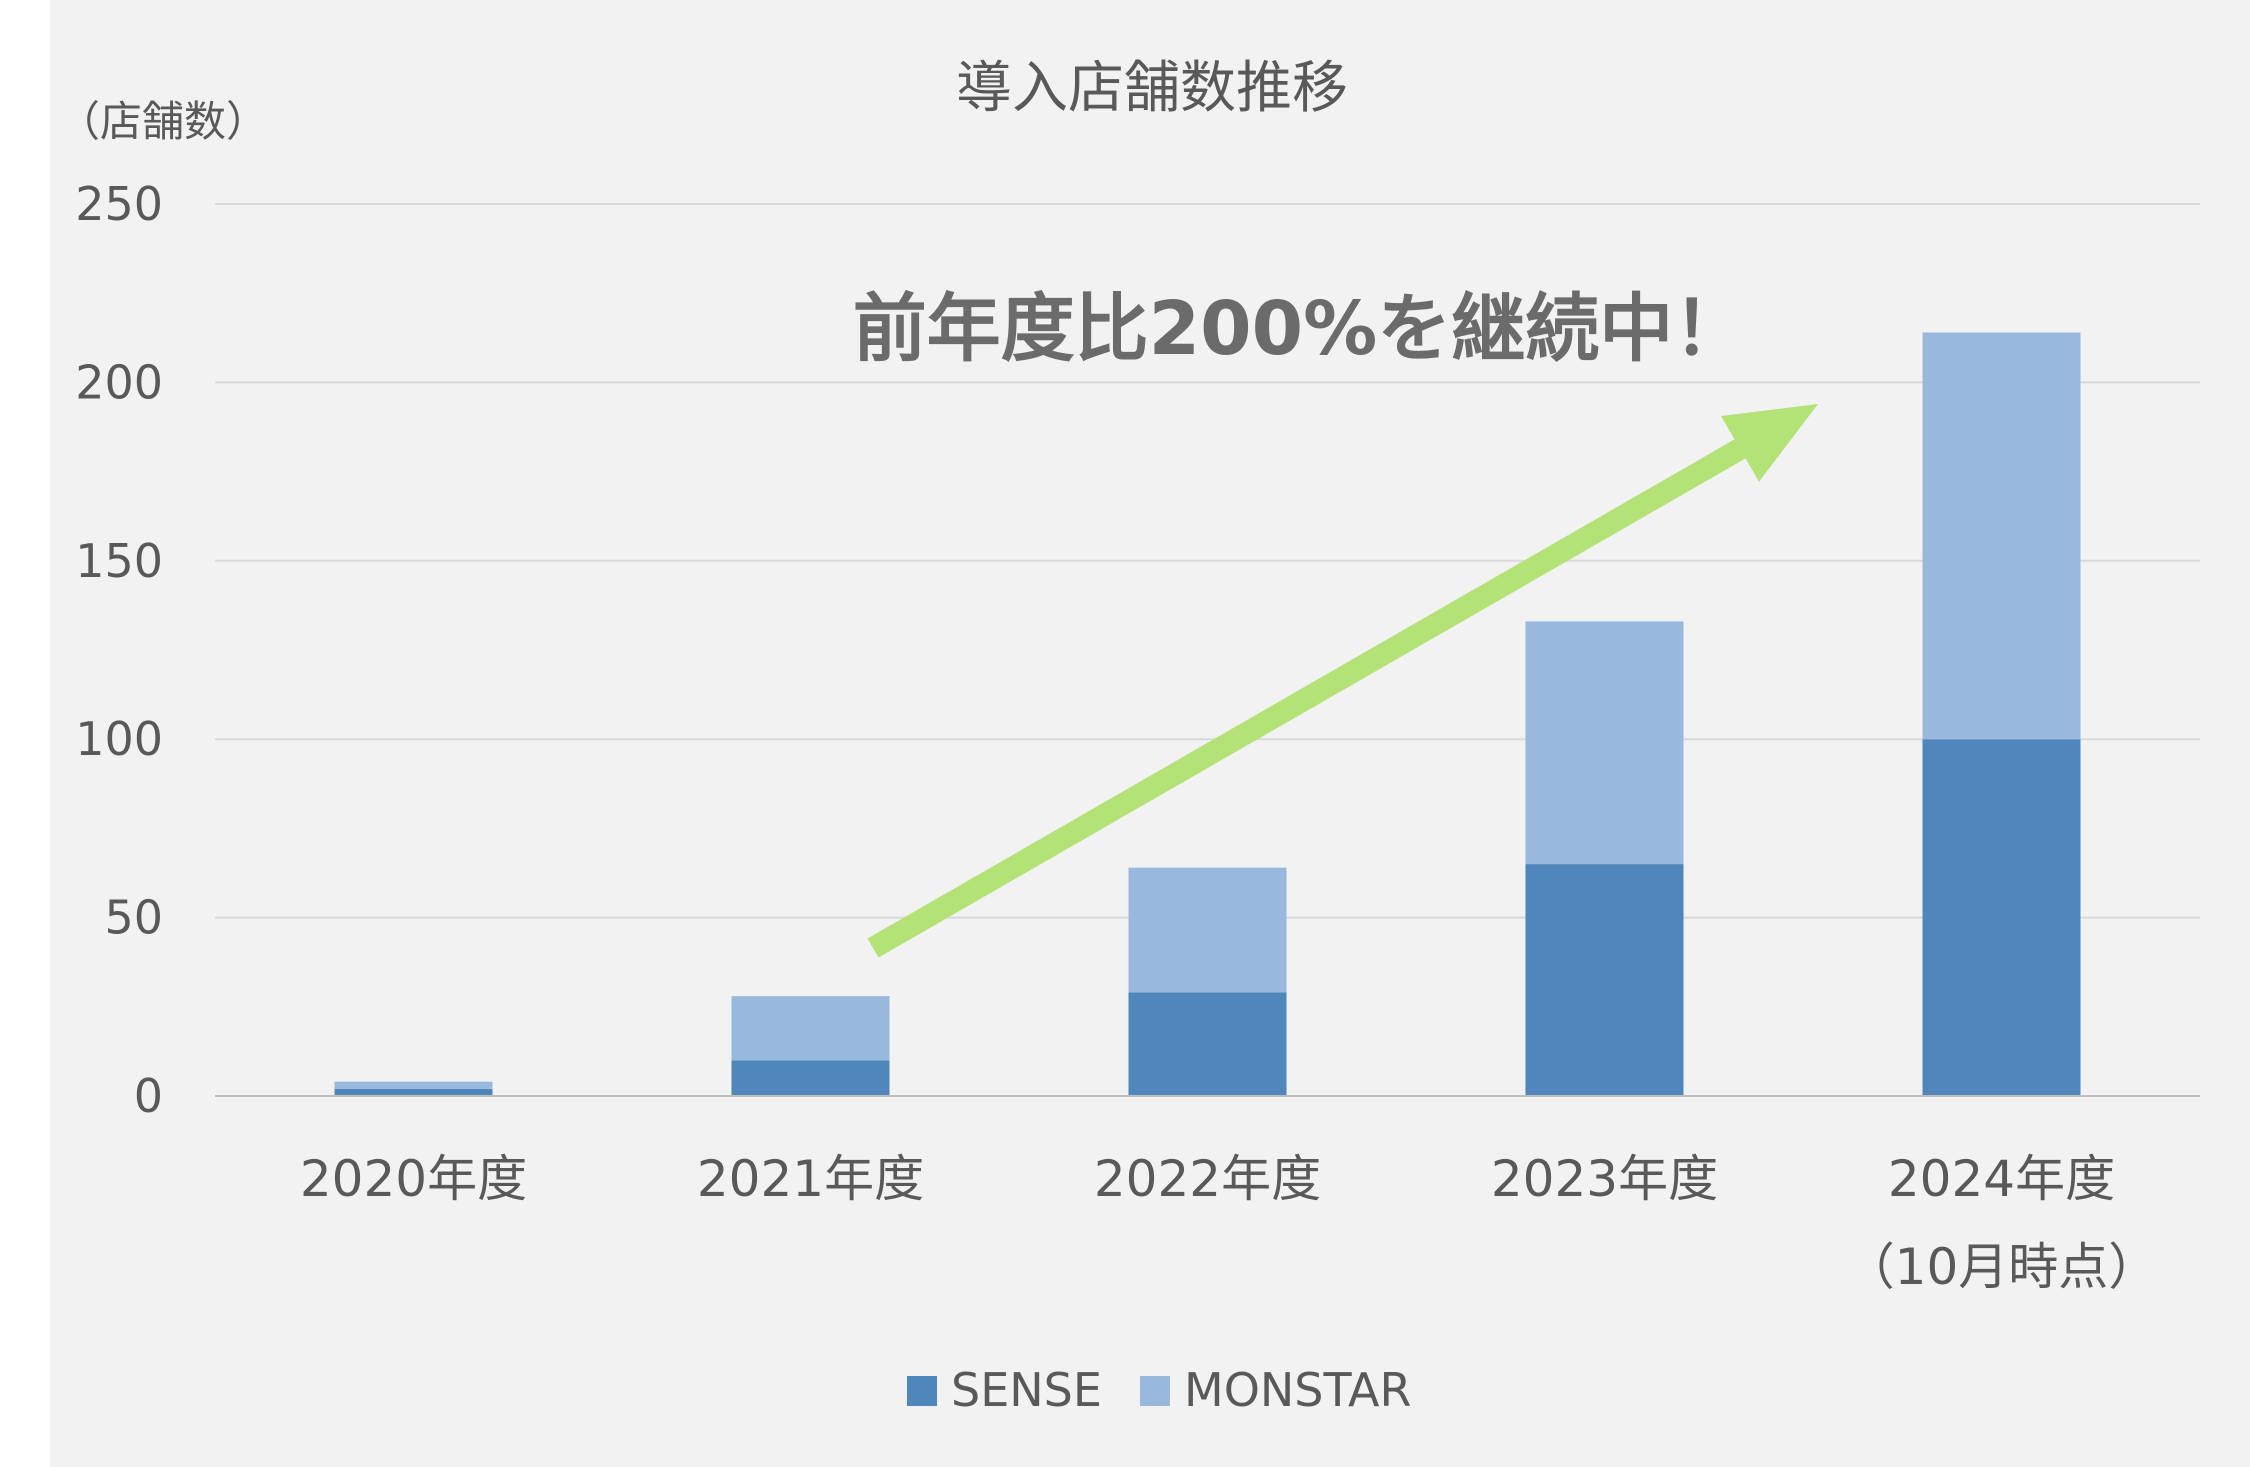  What do you see at coordinates (413, 1179) in the screenshot?
I see `x-tick-label: 2020年度` at bounding box center [413, 1179].